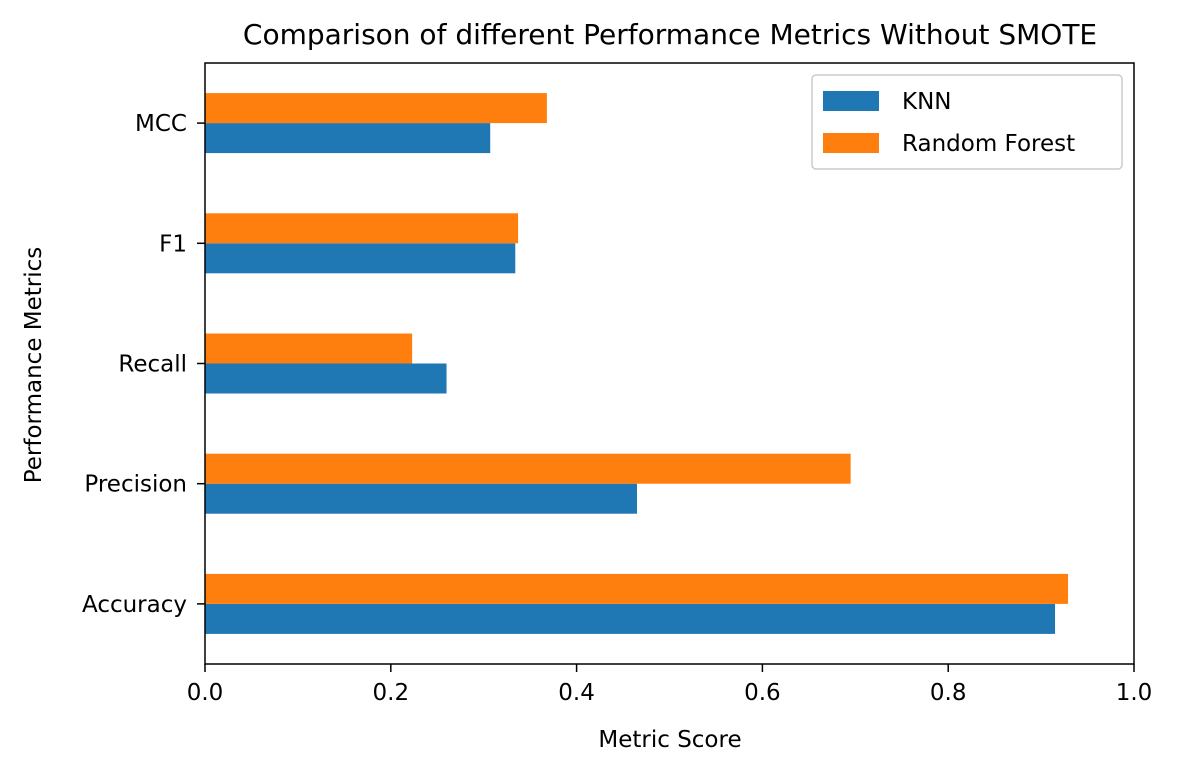 The image size is (1199, 777). Describe the element at coordinates (391, 693) in the screenshot. I see `x-tick-label: 0.2` at that location.